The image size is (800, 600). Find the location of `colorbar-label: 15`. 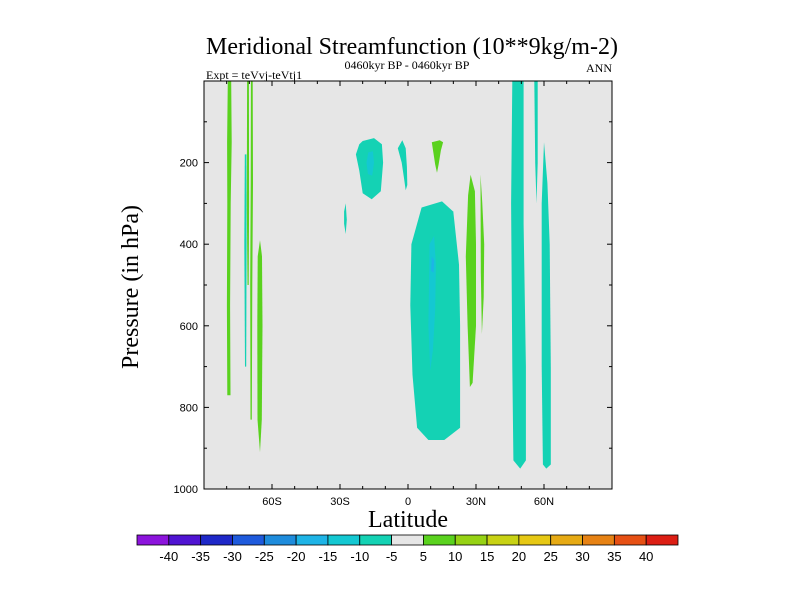

colorbar-label: 15 is located at coordinates (487, 556).